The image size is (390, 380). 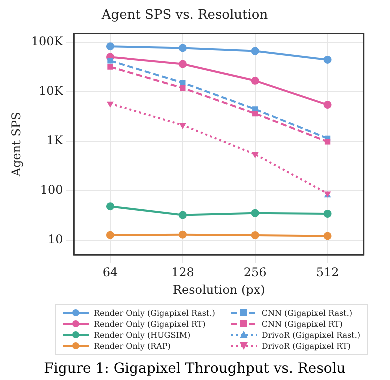 I want to click on x-tick-label: 512, so click(x=328, y=273).